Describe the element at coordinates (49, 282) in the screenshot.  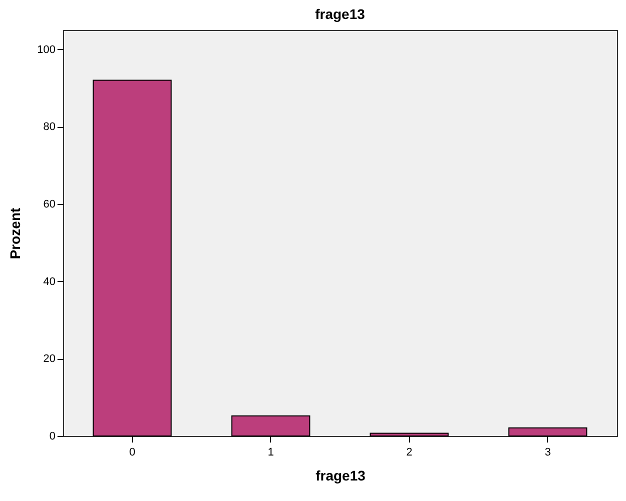
I see `y-tick-label: 40` at that location.